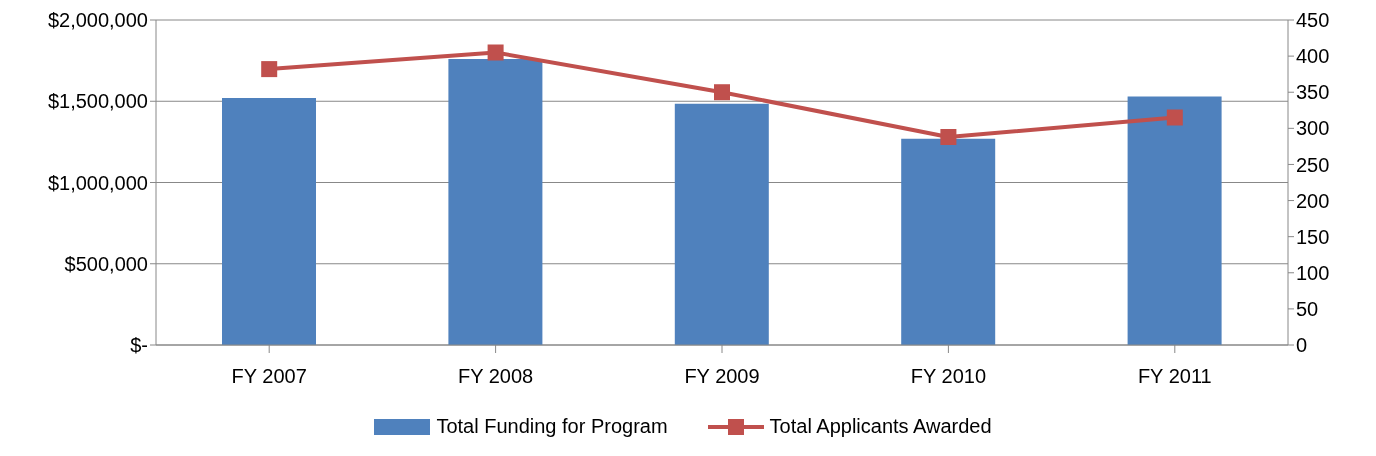  I want to click on y-tick-label: $1,000,000, so click(97, 182).